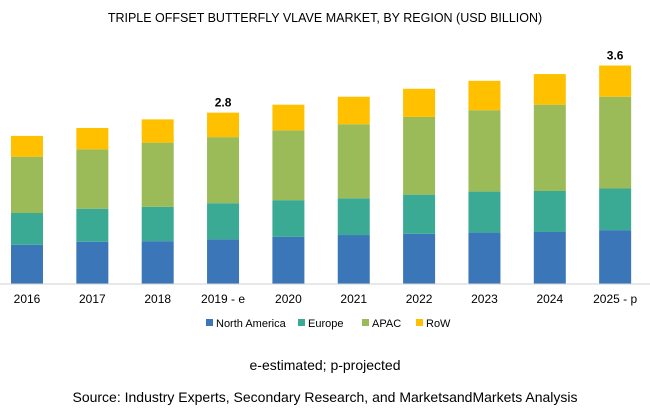 Image resolution: width=650 pixels, height=417 pixels. What do you see at coordinates (92, 138) in the screenshot?
I see `bar-row-2017` at bounding box center [92, 138].